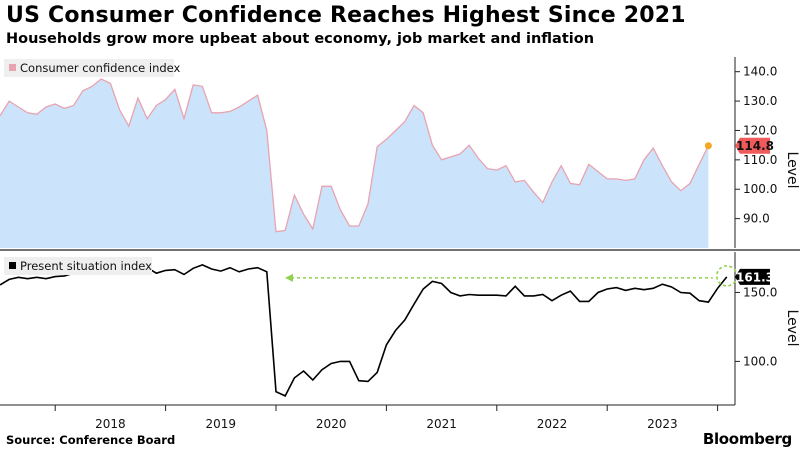 The height and width of the screenshot is (450, 800). Describe the element at coordinates (760, 72) in the screenshot. I see `top-ytick-label: 140.0` at that location.